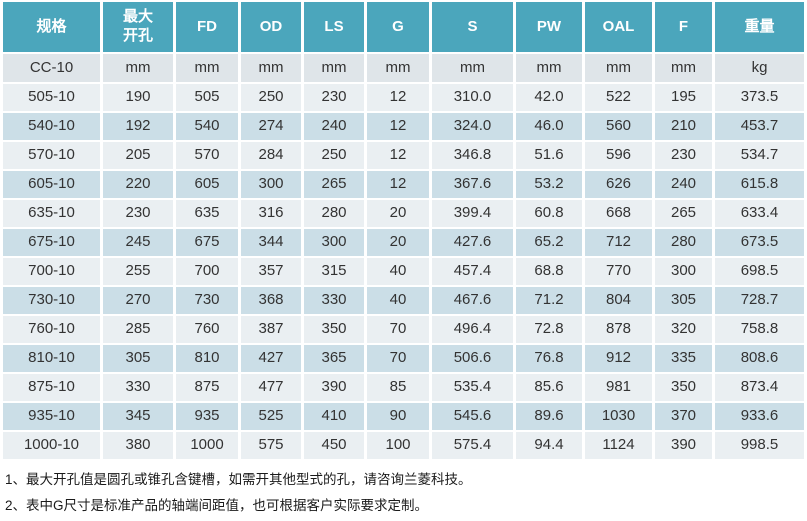 Image resolution: width=807 pixels, height=521 pixels. I want to click on table-row: 700-10 255 700 357 315 40 457.4 68.8 770 300 698.5, so click(403, 271).